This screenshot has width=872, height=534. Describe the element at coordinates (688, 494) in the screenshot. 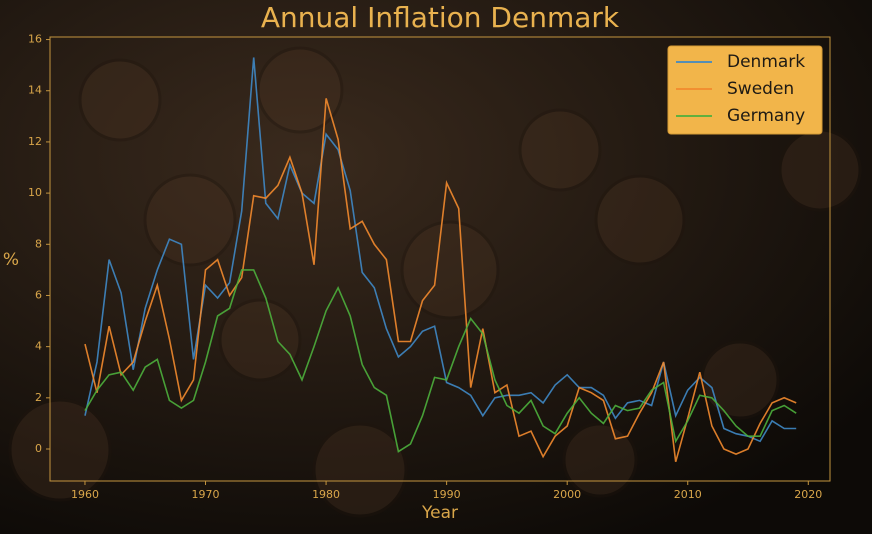

I see `x-tick-label: 2010` at that location.